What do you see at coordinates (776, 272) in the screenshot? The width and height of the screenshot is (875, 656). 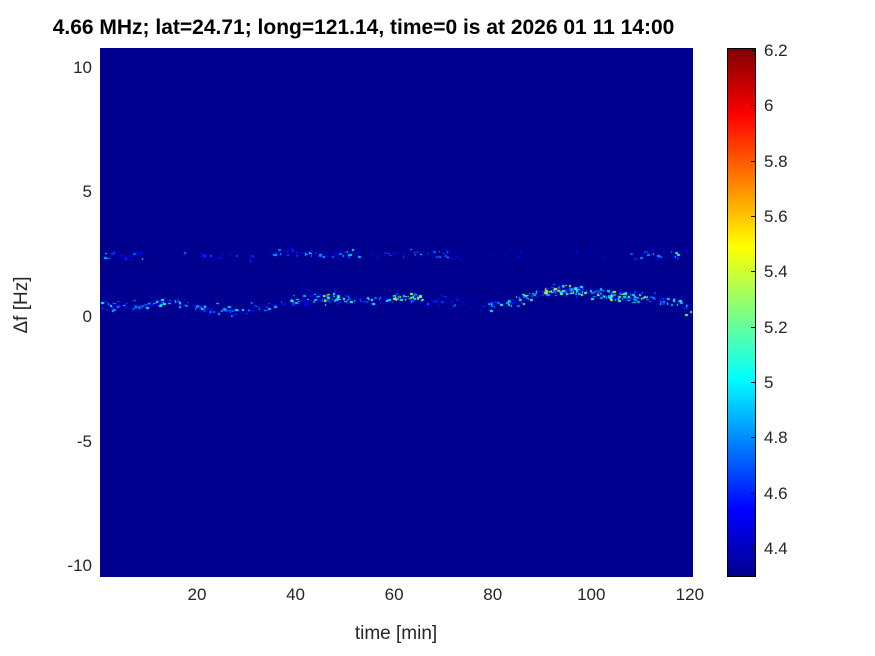 I see `colorbar-tick-label: 5.4` at bounding box center [776, 272].